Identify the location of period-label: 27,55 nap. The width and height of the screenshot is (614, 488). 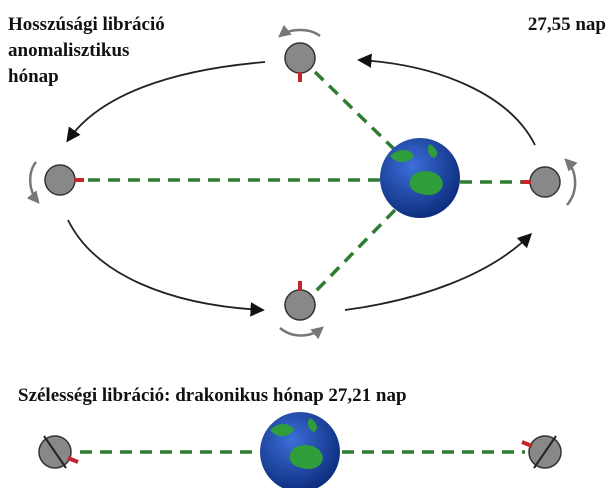
(567, 24).